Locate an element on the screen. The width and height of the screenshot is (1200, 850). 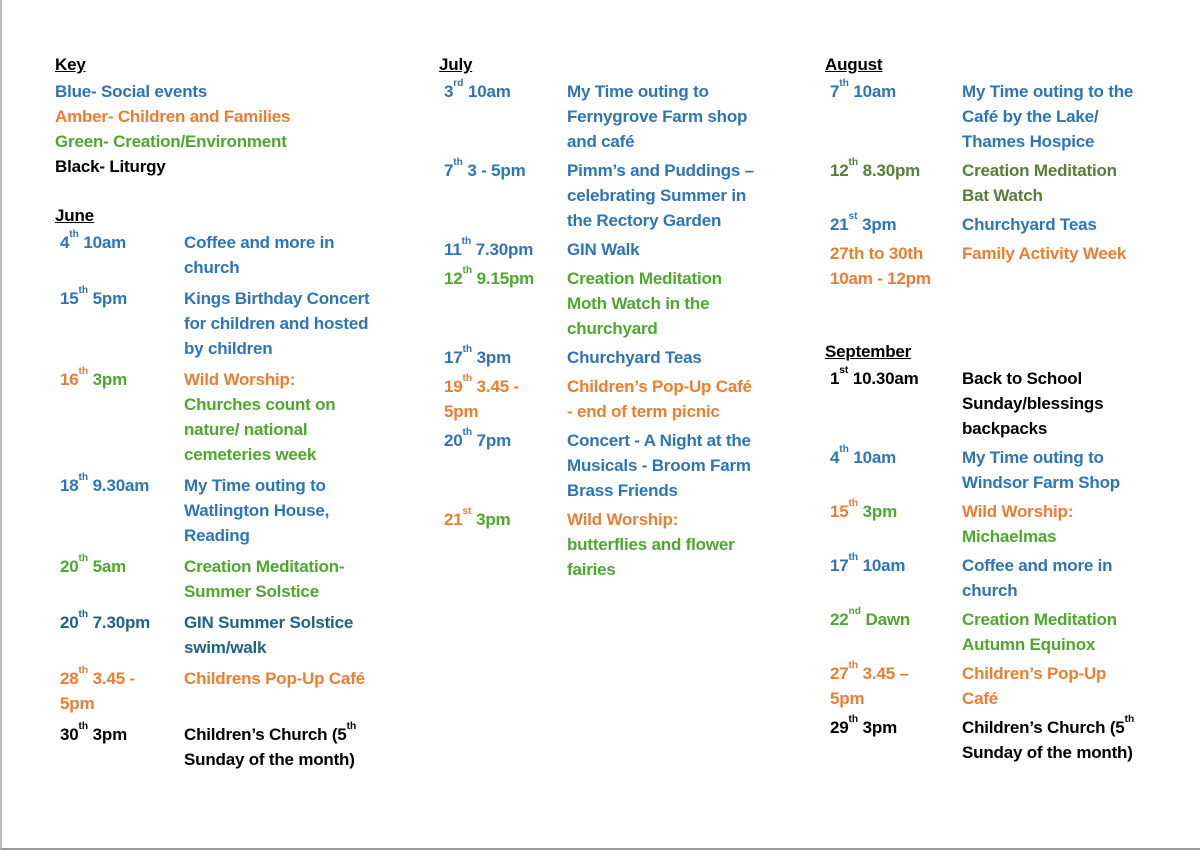
text-segment: butterflies and flower fairies is located at coordinates (651, 557).